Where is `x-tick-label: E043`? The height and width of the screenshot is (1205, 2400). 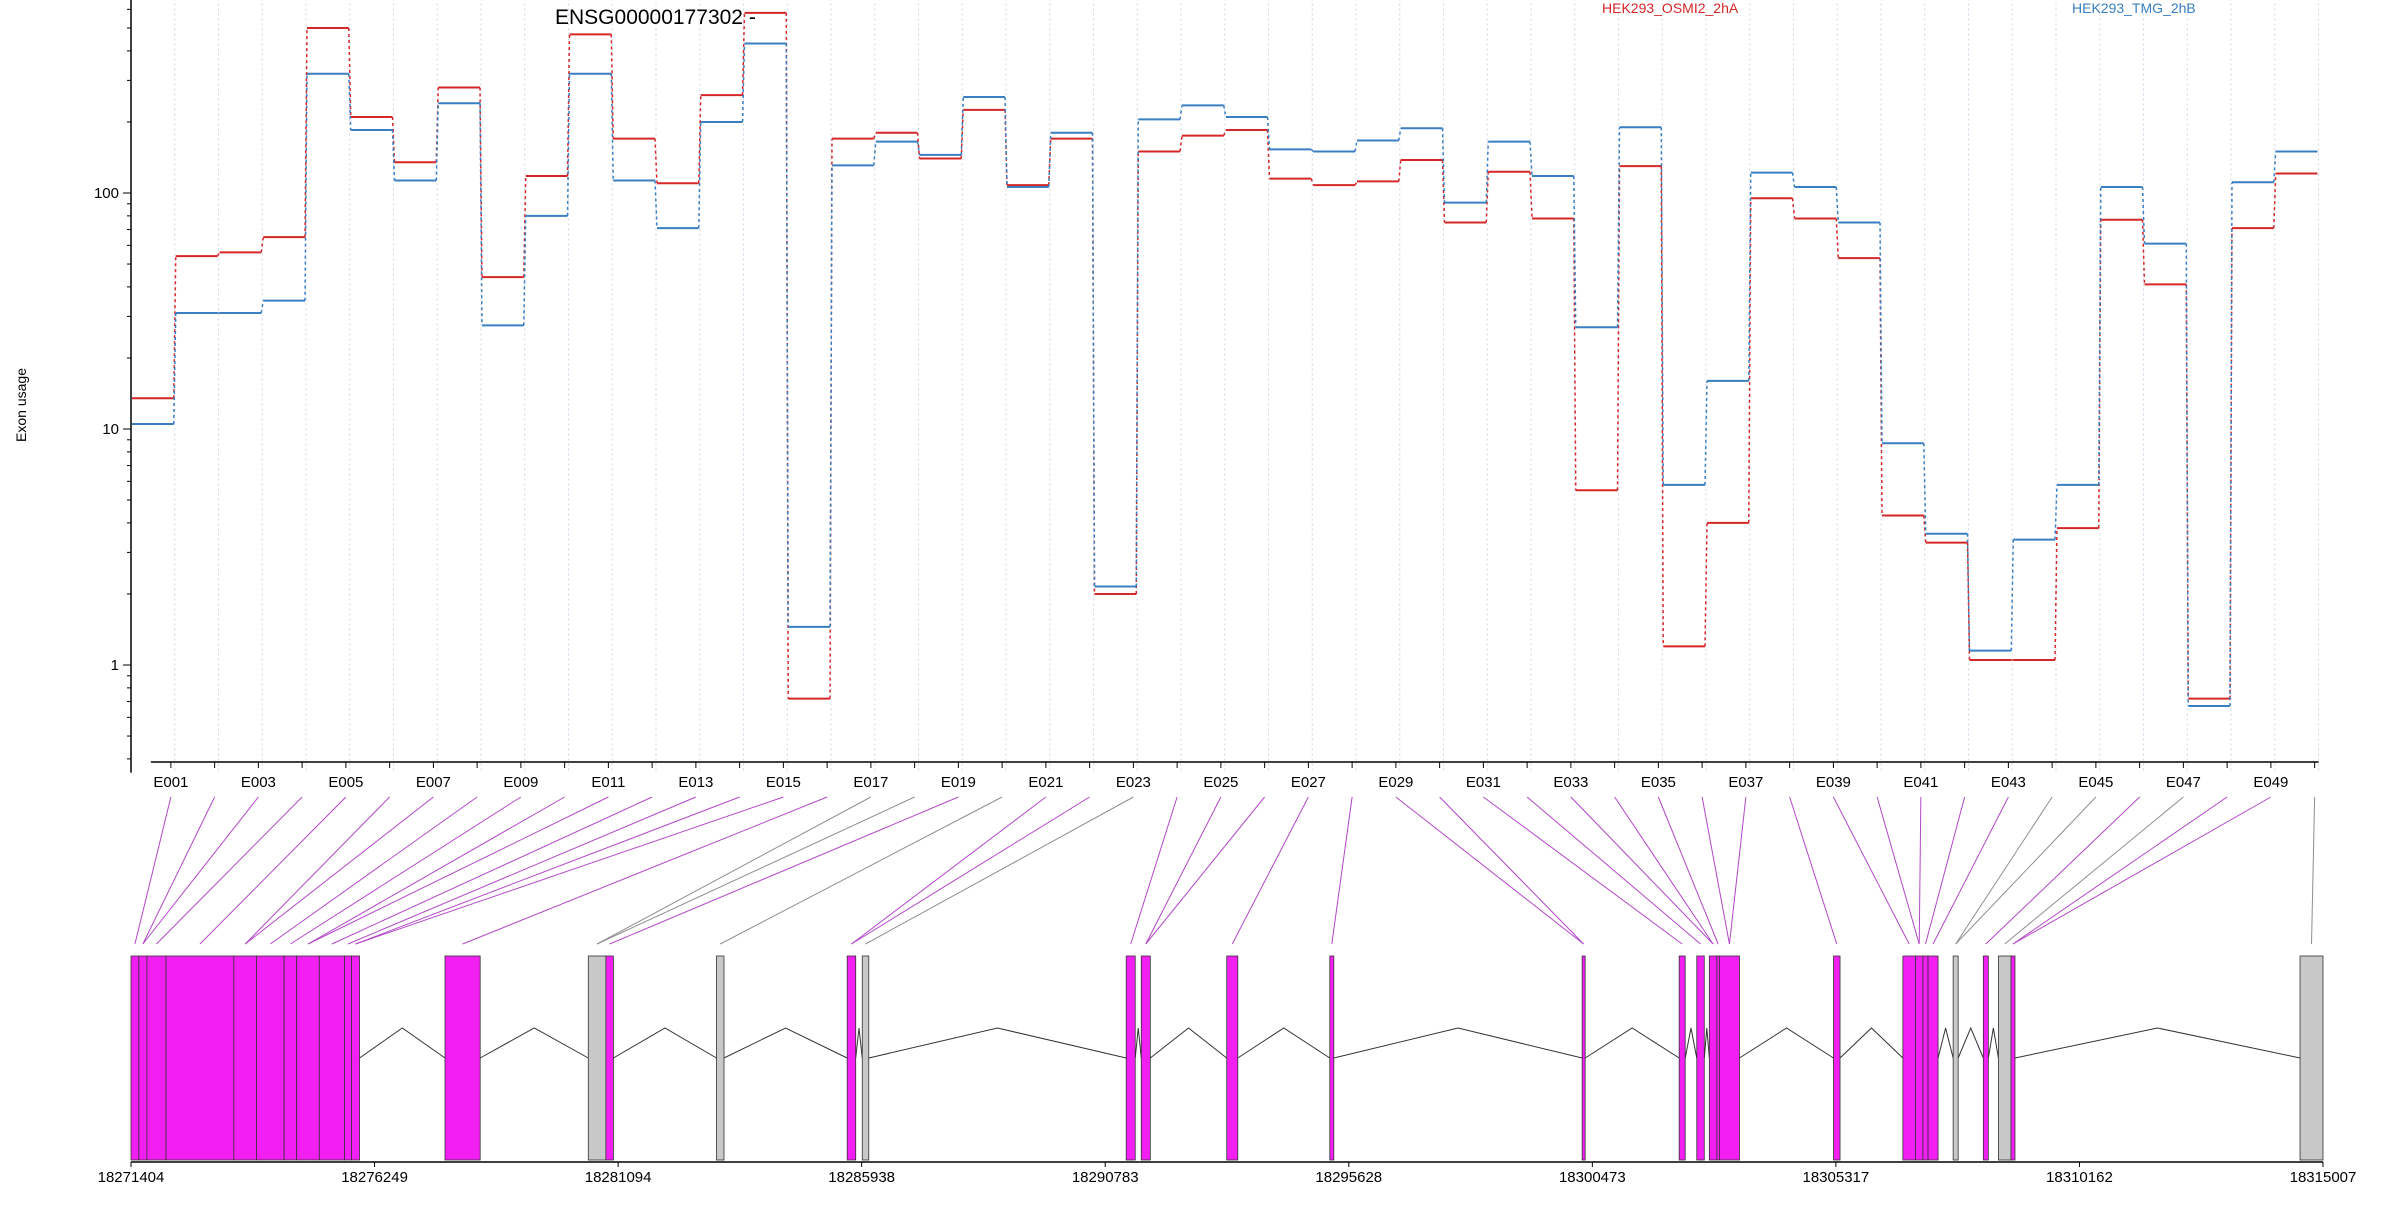
x-tick-label: E043 is located at coordinates (2008, 782).